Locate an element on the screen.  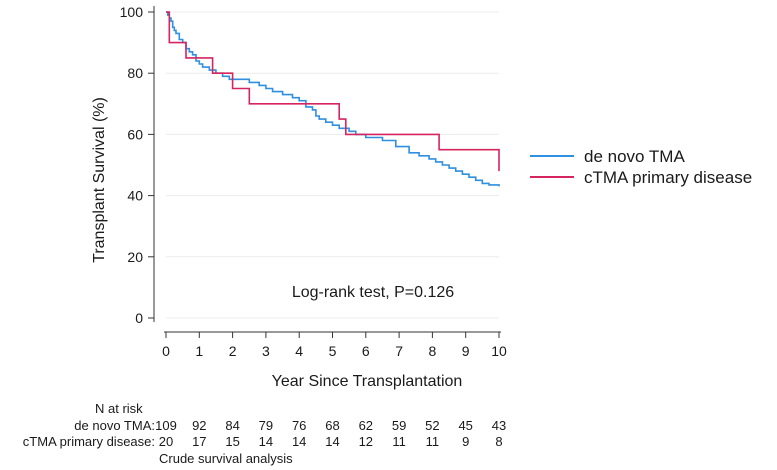
y-tick-label: 40 is located at coordinates (135, 196).